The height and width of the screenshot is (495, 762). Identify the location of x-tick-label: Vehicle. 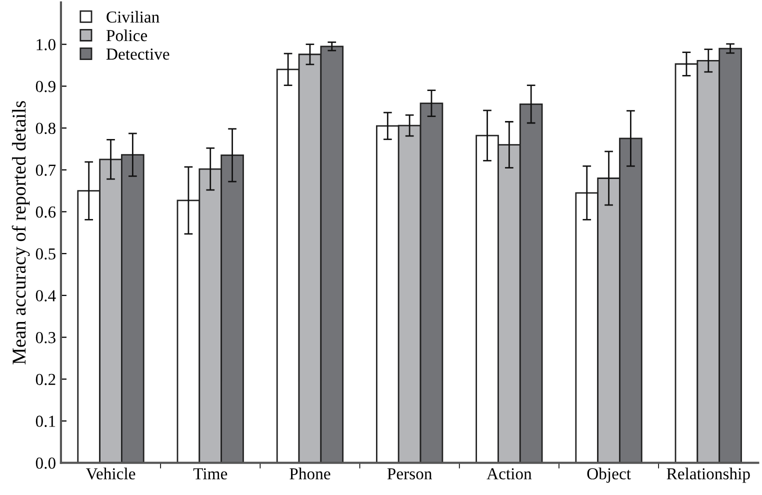
(111, 474).